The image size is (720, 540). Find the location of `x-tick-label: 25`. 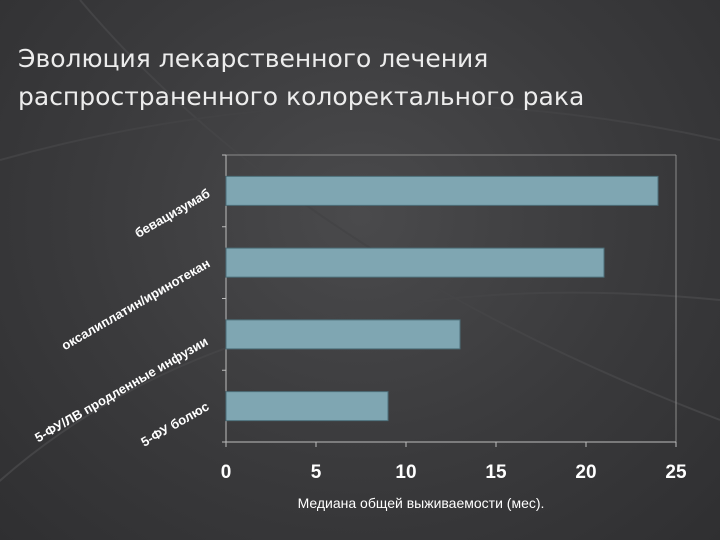

x-tick-label: 25 is located at coordinates (676, 472).